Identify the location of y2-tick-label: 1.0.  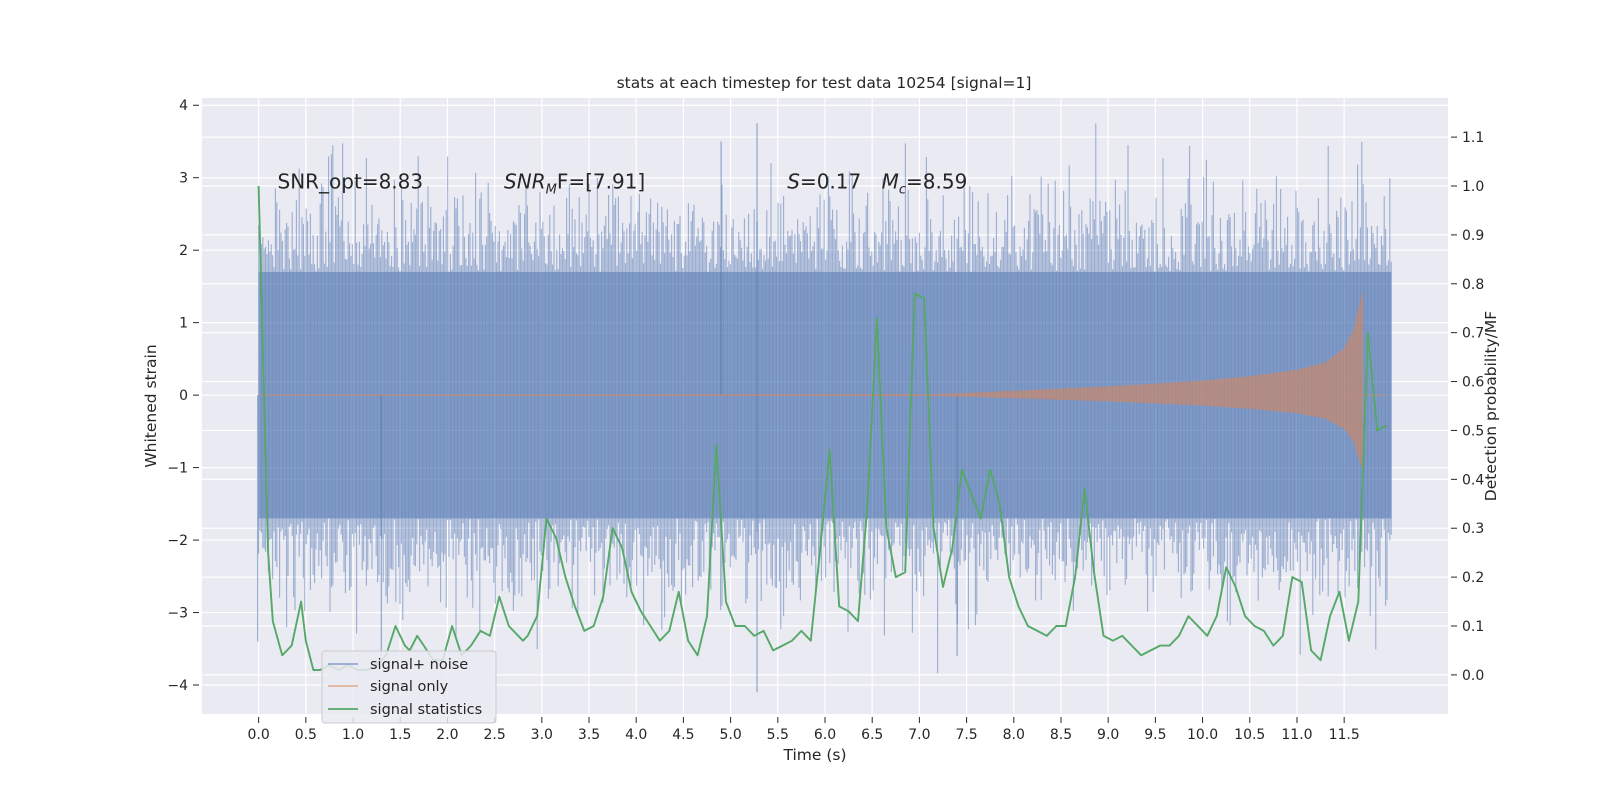
(1473, 187).